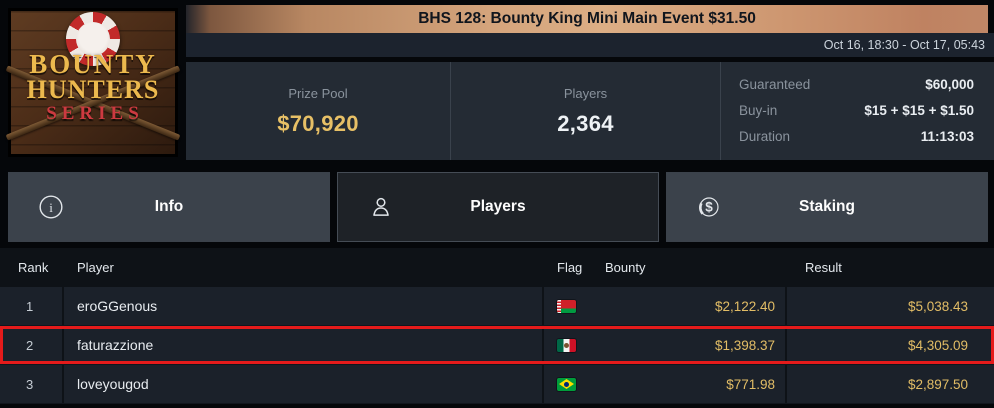 The image size is (994, 408). I want to click on tournament-date-range: Oct 16, 18:30 - Oct 17, 05:43, so click(590, 45).